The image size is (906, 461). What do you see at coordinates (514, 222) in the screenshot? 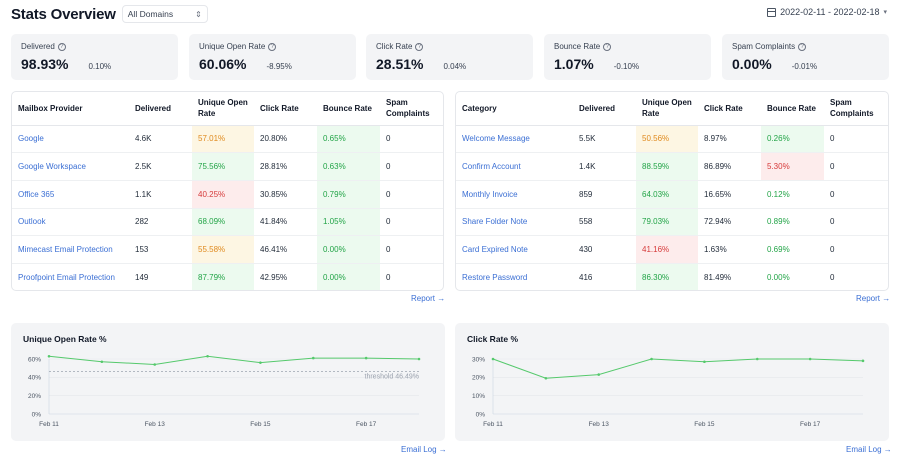
I see `row-name-link: Share Folder Note` at bounding box center [514, 222].